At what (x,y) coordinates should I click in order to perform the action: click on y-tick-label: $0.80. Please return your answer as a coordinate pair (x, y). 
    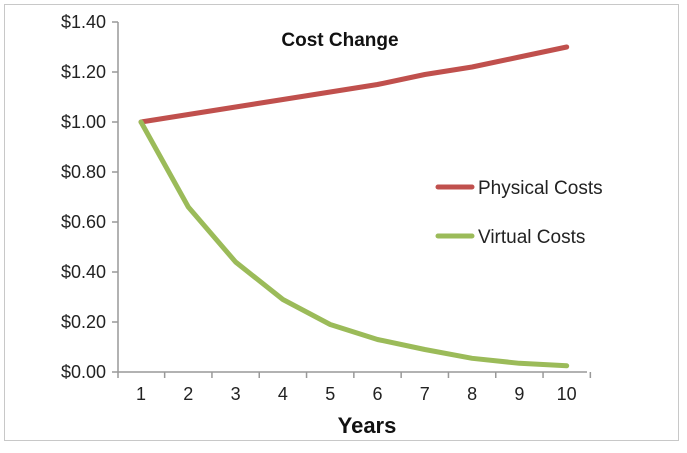
    Looking at the image, I should click on (83, 172).